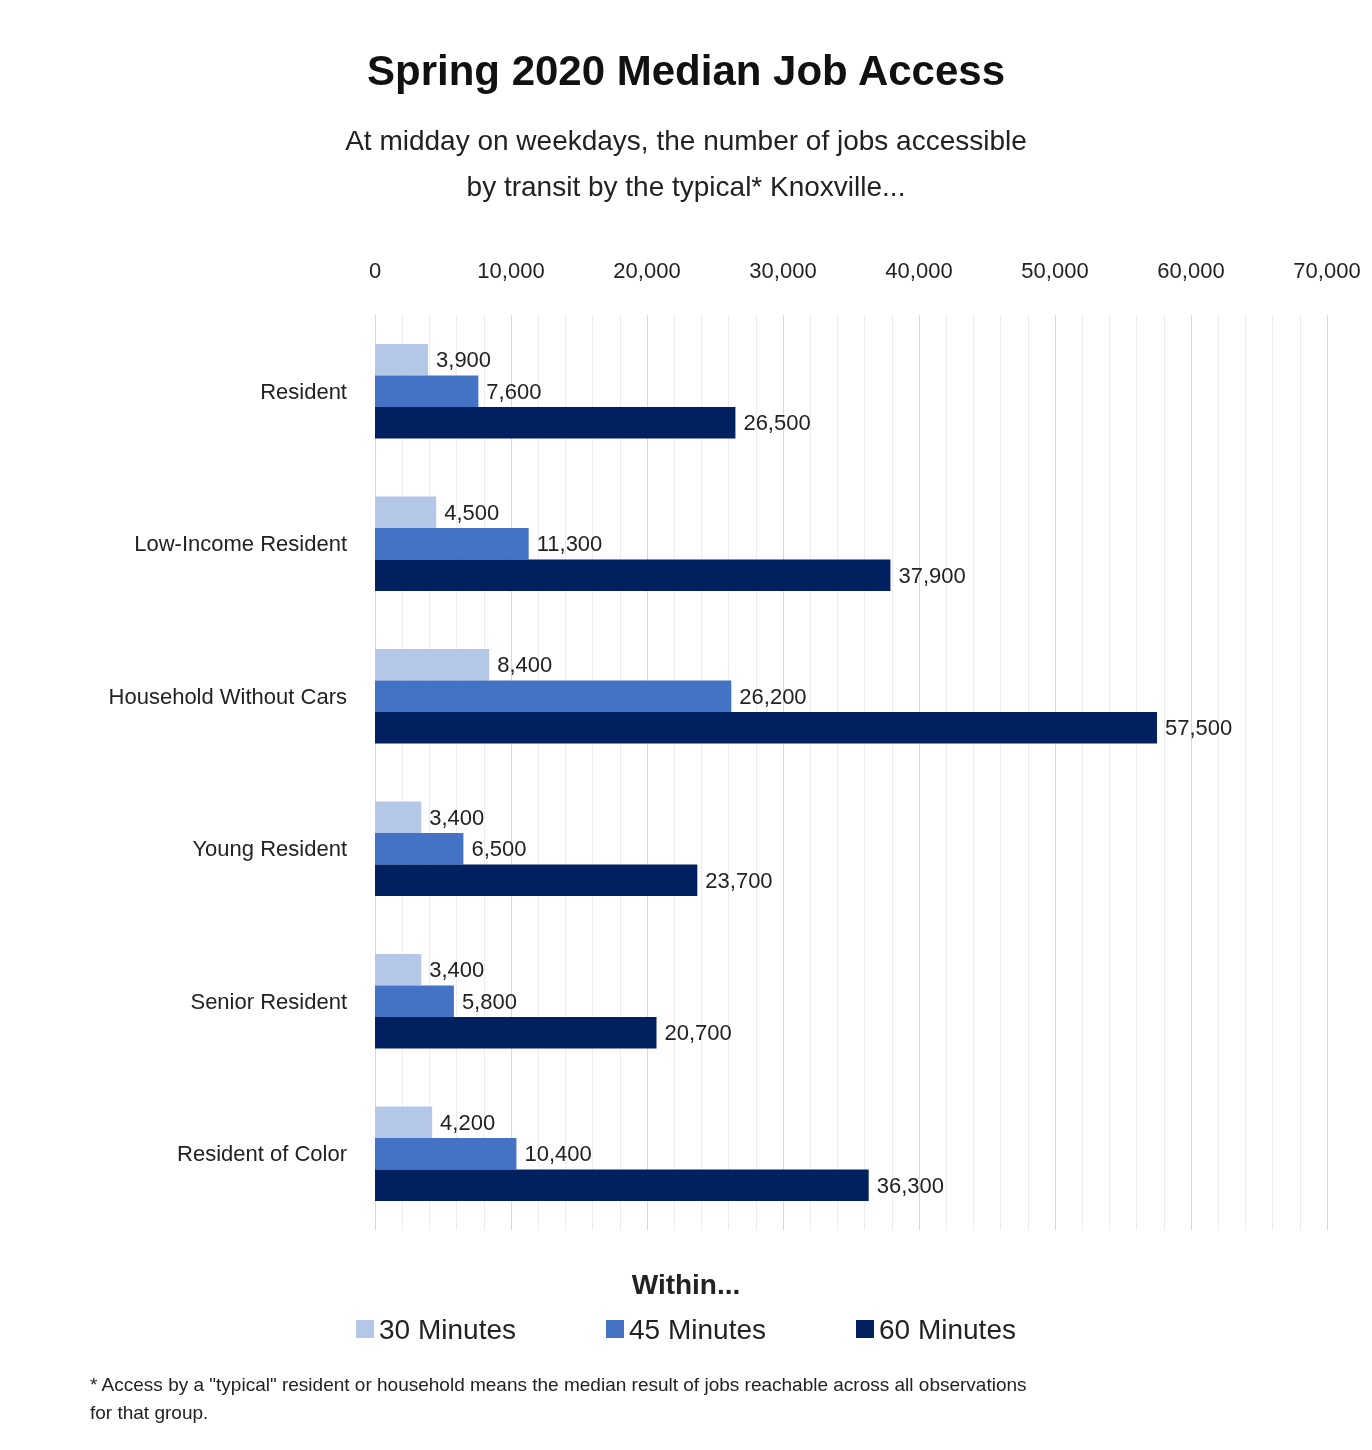 The height and width of the screenshot is (1450, 1372). I want to click on data-label: 20,700, so click(698, 1033).